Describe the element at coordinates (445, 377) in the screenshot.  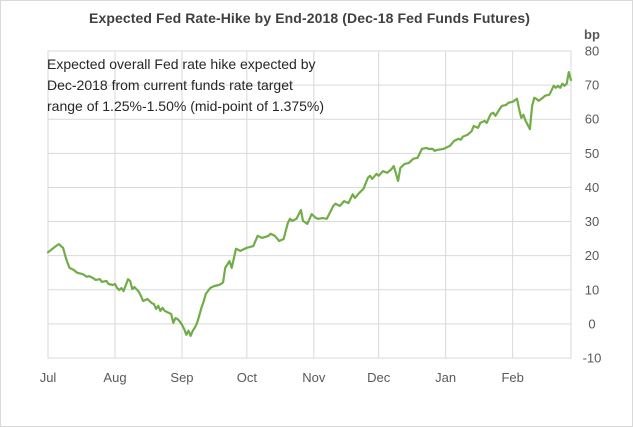
I see `x-tick-label: Jan` at that location.